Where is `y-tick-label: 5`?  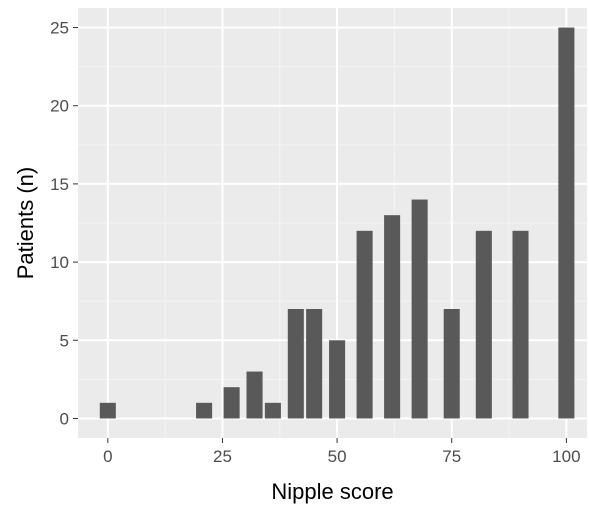
y-tick-label: 5 is located at coordinates (64, 340).